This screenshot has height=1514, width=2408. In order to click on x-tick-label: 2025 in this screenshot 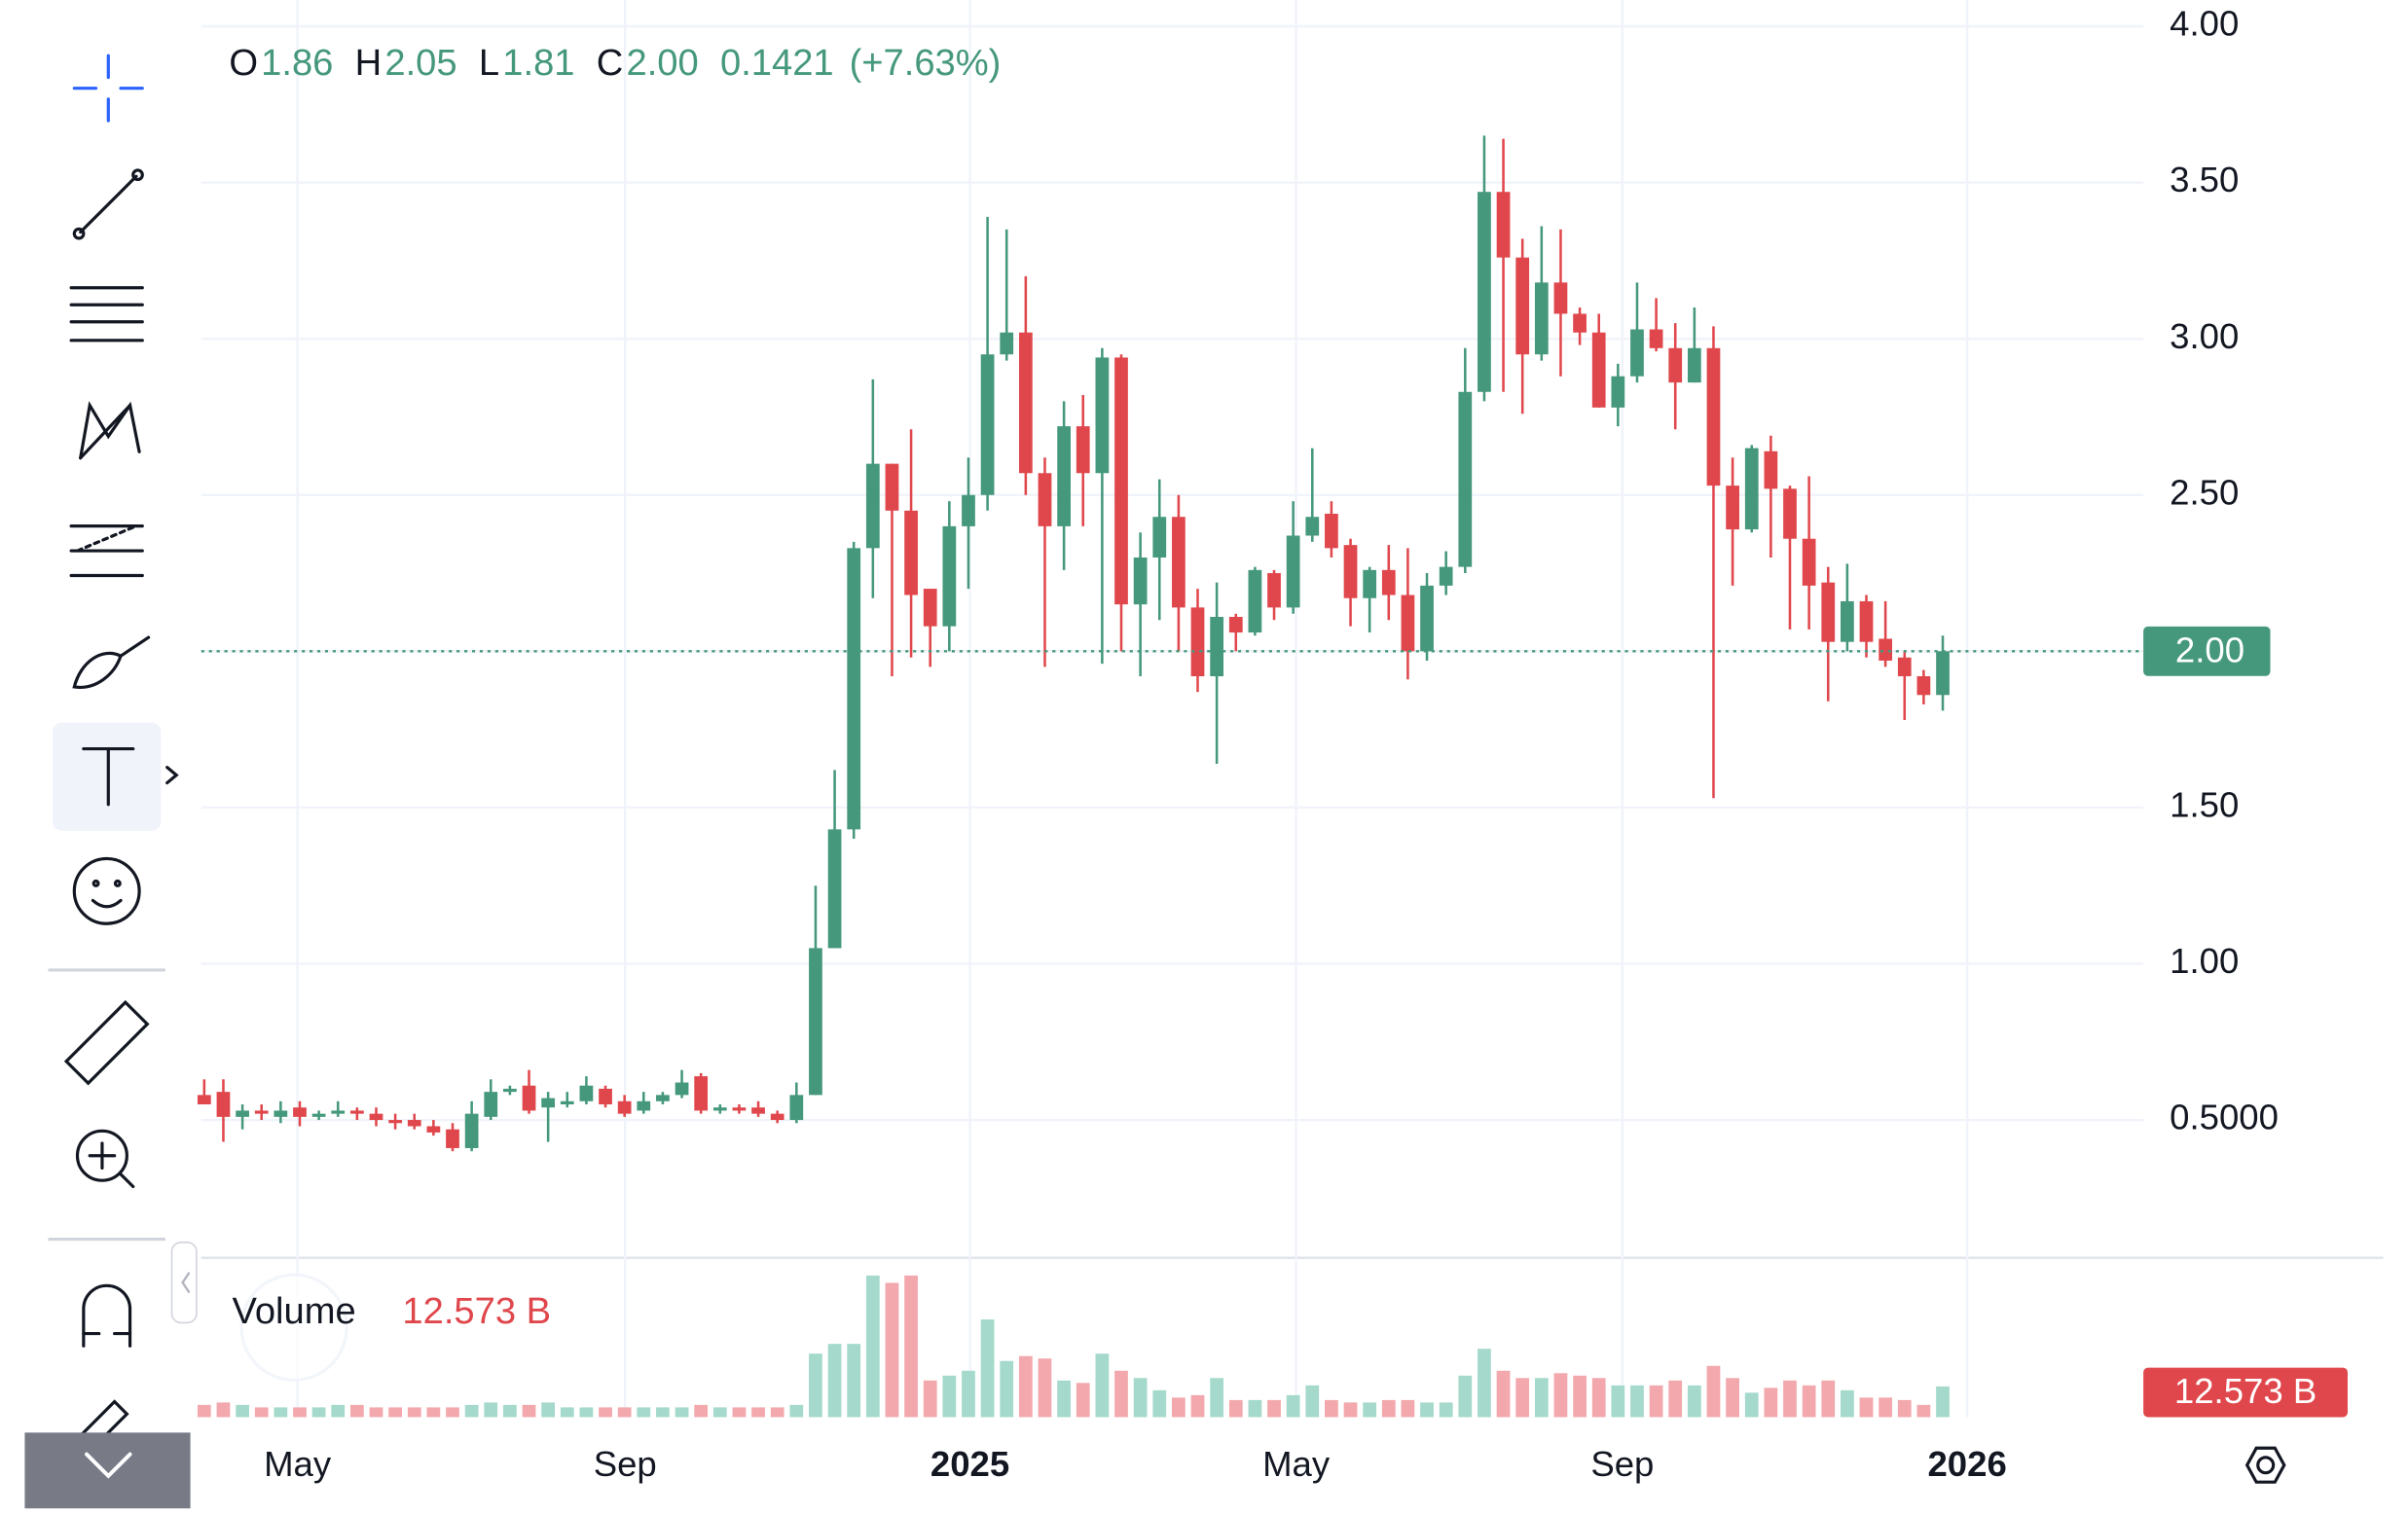, I will do `click(969, 1464)`.